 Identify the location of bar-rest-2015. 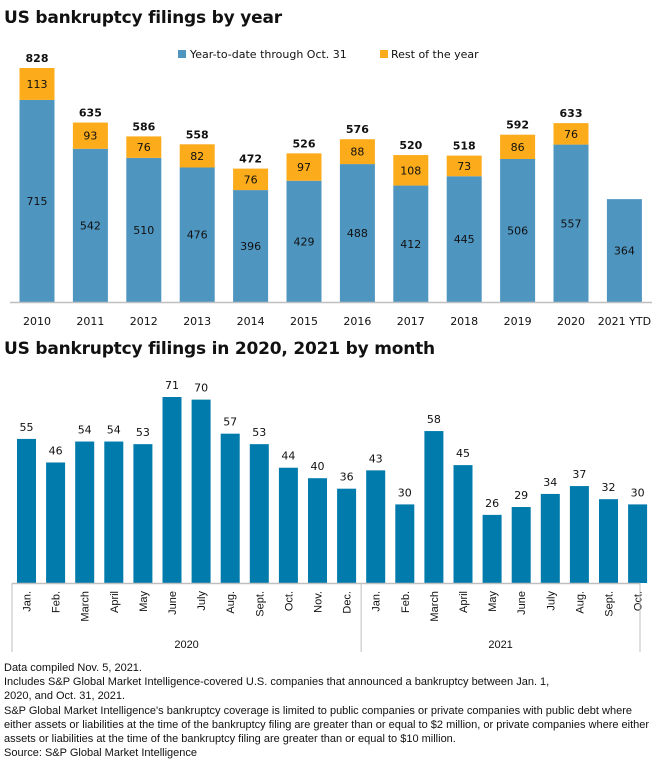
(304, 167).